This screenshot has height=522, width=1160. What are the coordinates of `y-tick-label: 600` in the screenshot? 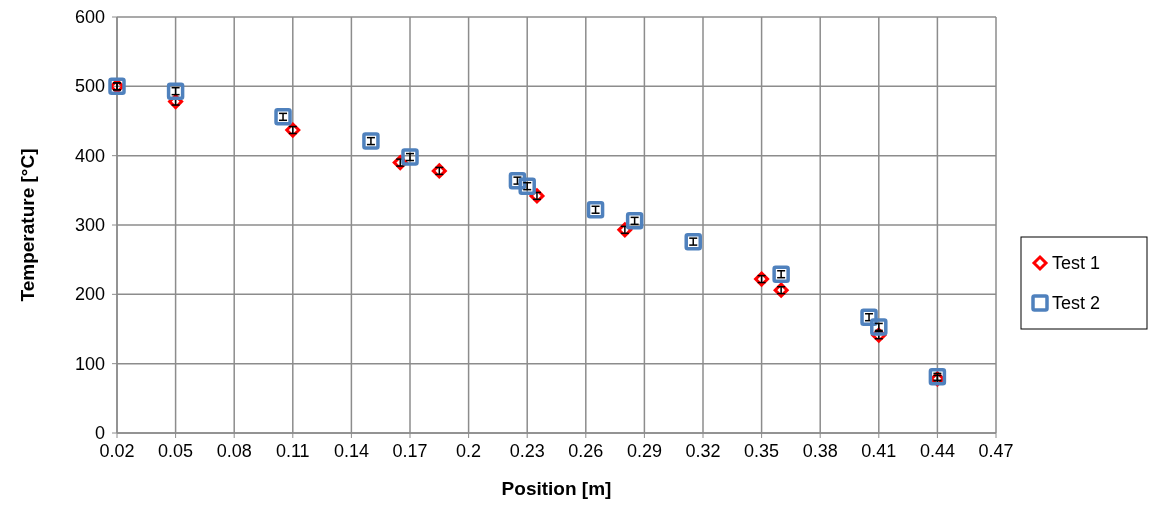 It's located at (89, 17).